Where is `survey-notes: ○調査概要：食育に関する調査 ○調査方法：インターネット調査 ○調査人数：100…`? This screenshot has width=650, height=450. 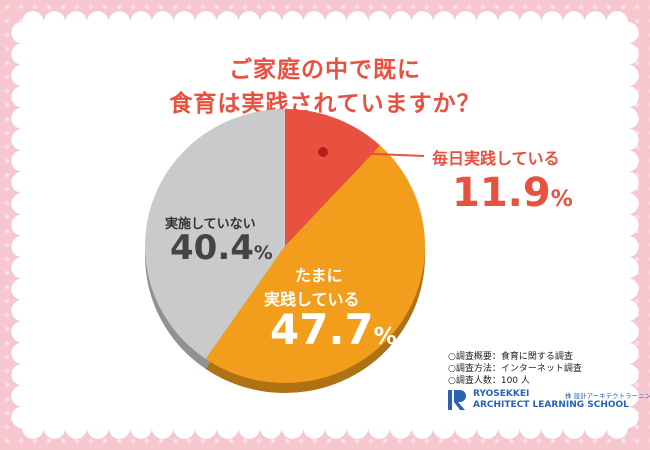
survey-notes: ○調査概要：食育に関する調査 ○調査方法：インターネット調査 ○調査人数：100… is located at coordinates (515, 369).